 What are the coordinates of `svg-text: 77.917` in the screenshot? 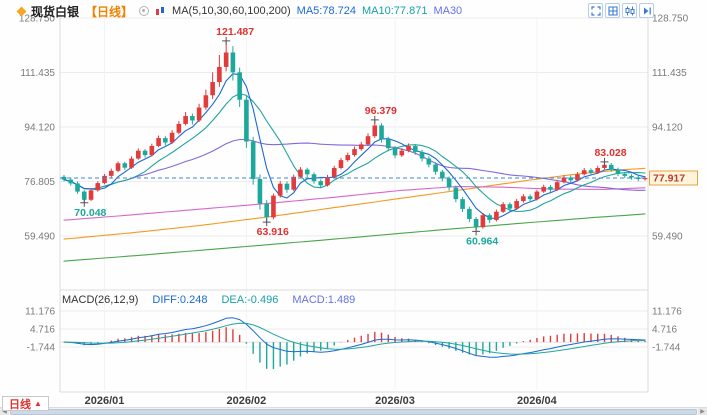 It's located at (669, 179).